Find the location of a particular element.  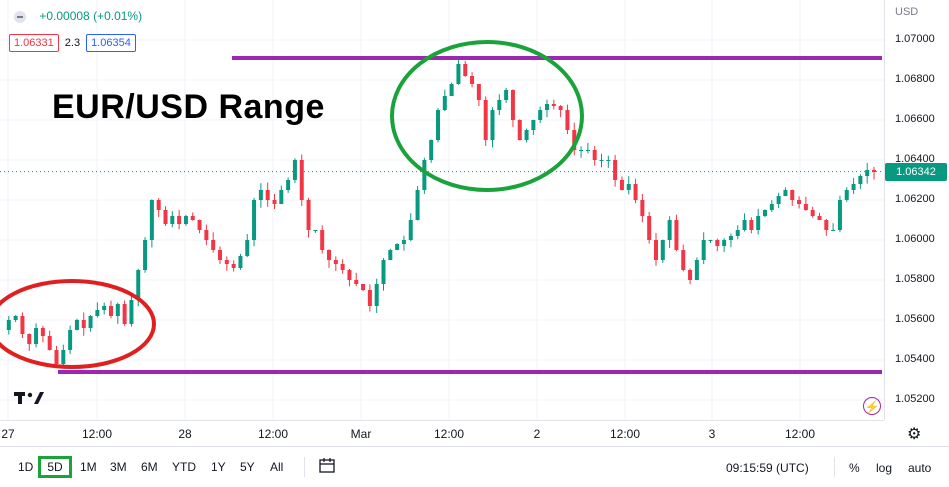

collapse-legend-button is located at coordinates (20, 16).